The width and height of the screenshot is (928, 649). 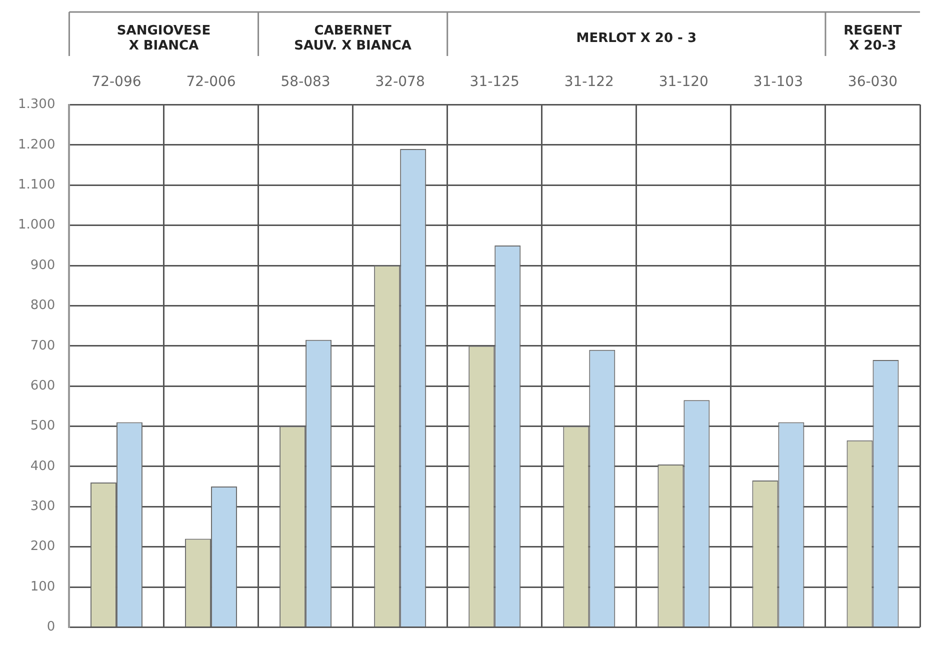 I want to click on y-tick-label: 200, so click(x=43, y=546).